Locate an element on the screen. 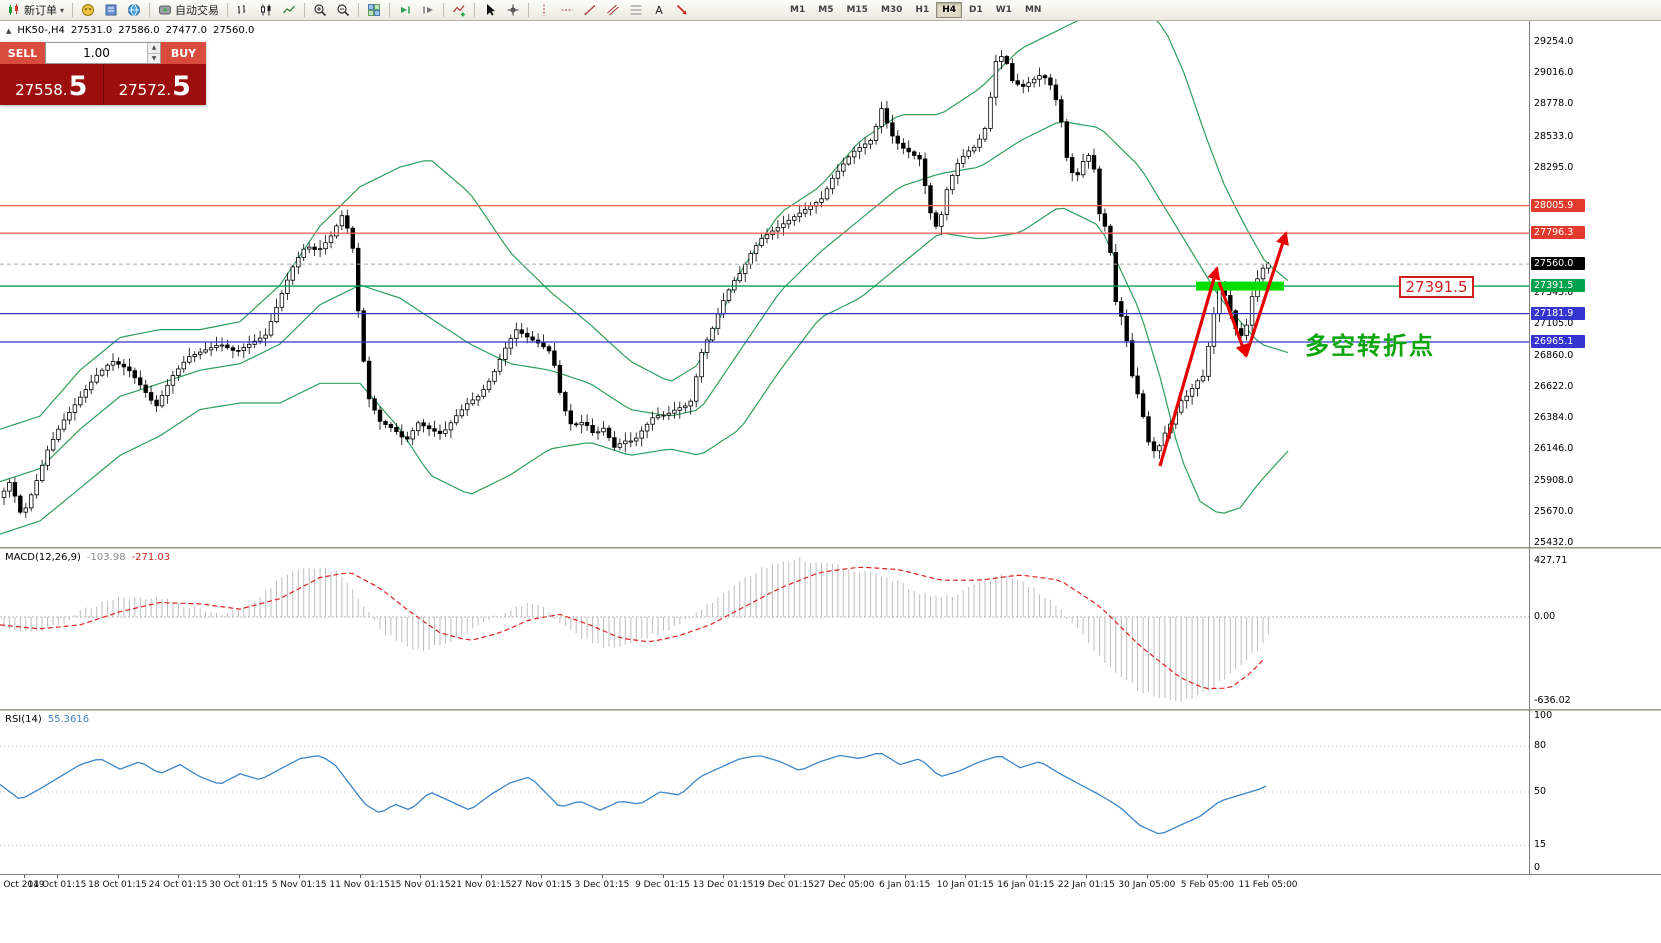 The image size is (1661, 943). time-label: 18 Oct 01:15 is located at coordinates (117, 885).